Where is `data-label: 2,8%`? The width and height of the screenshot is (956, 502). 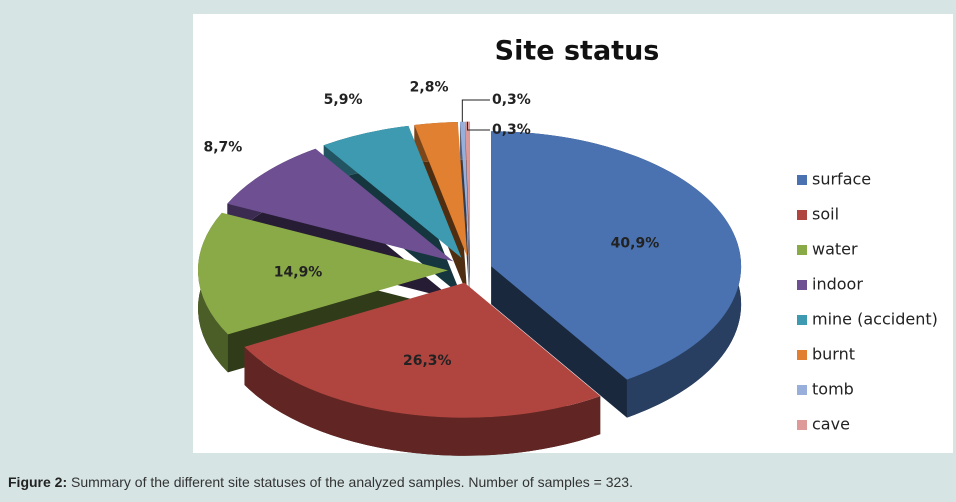
data-label: 2,8% is located at coordinates (429, 88).